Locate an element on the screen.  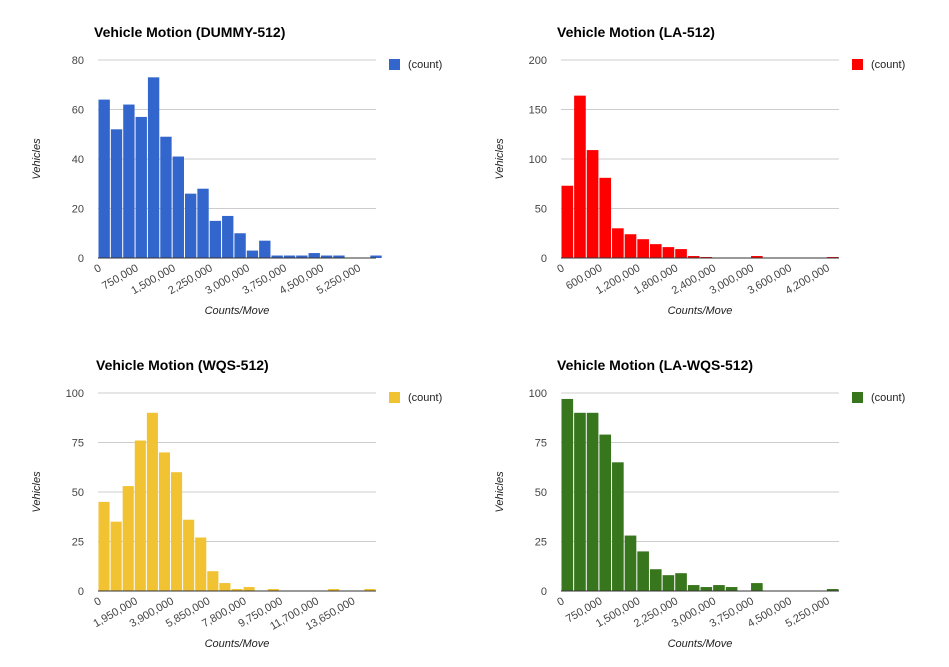
y-tick-label: 60 is located at coordinates (78, 111).